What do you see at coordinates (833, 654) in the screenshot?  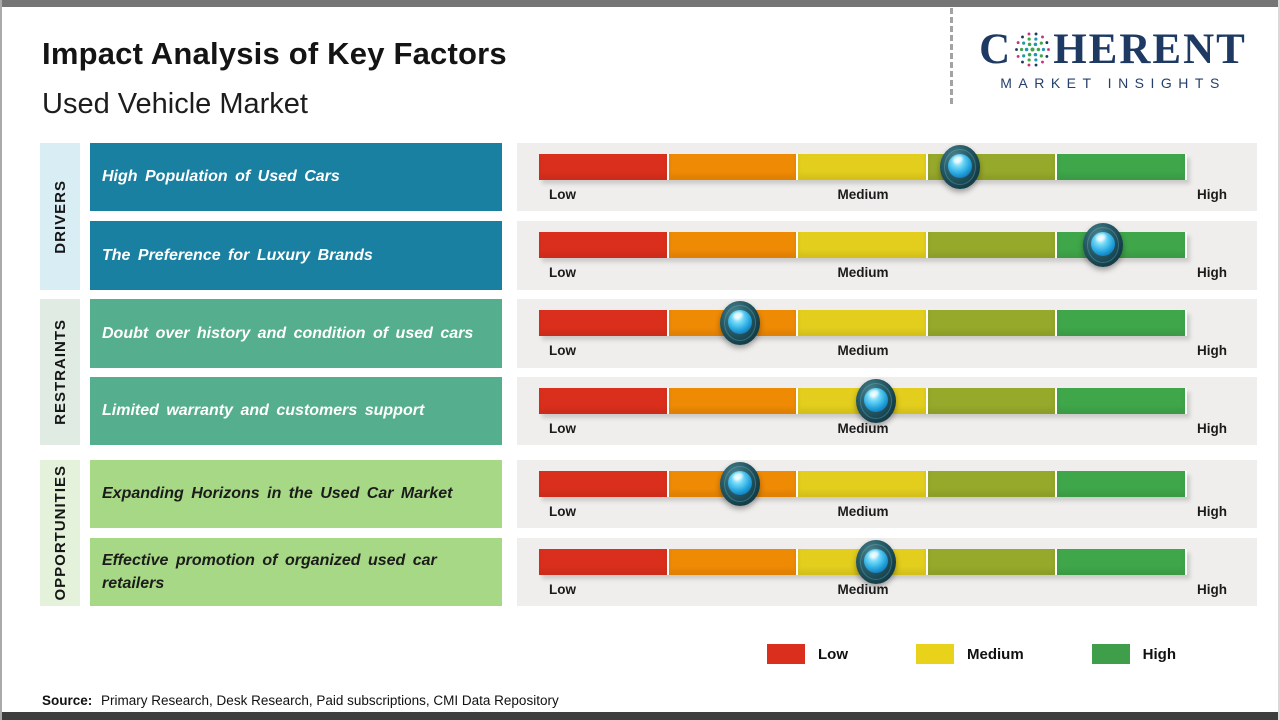 I see `legend-label-low: Low` at bounding box center [833, 654].